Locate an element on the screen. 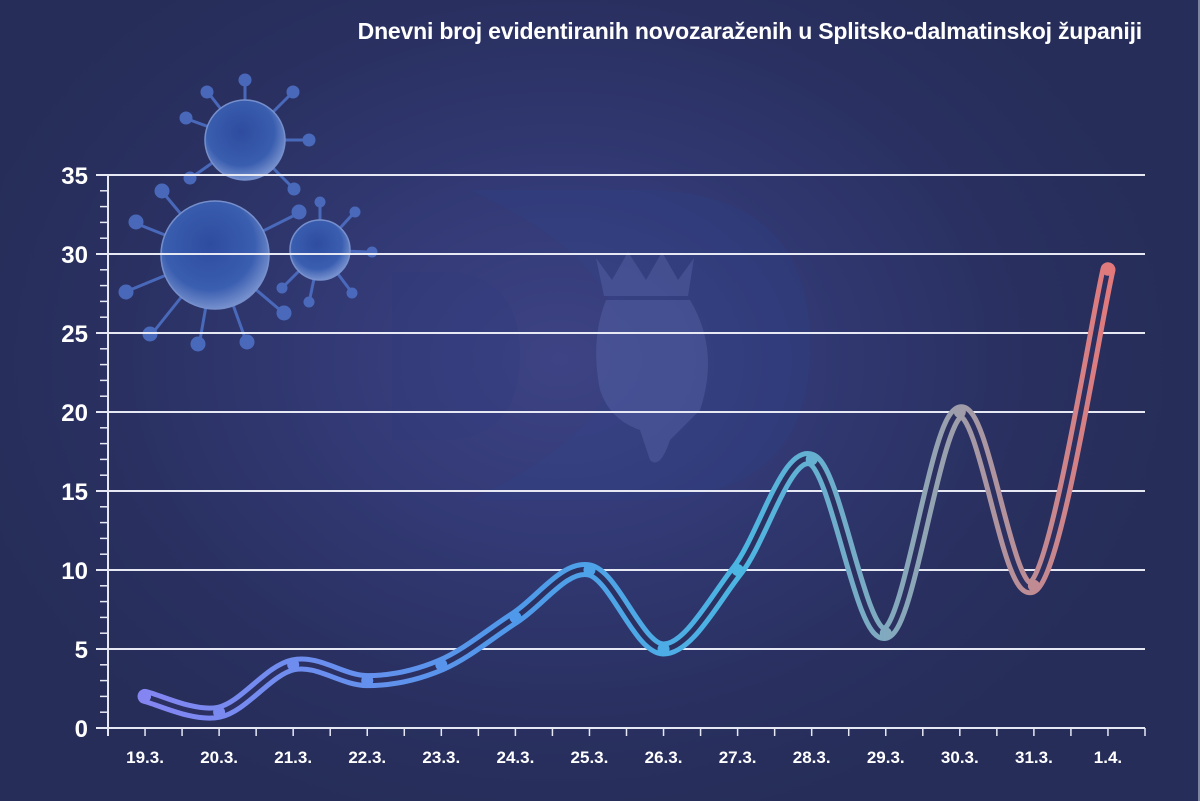  y-tick-label: 0 is located at coordinates (81, 729).